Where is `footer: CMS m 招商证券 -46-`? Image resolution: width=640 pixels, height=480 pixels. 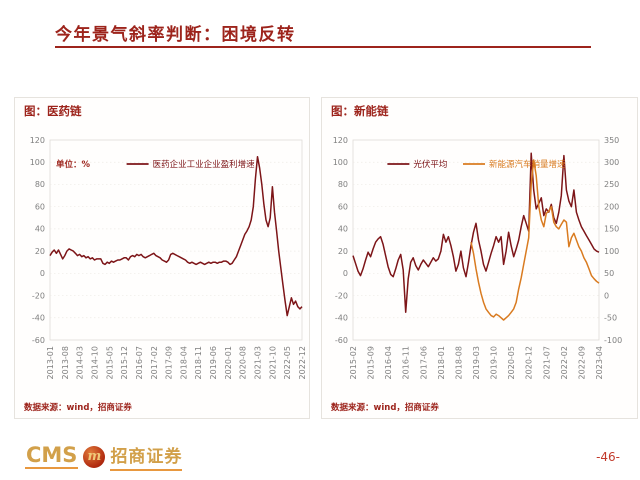
footer: CMS m 招商证券 -46- is located at coordinates (320, 459).